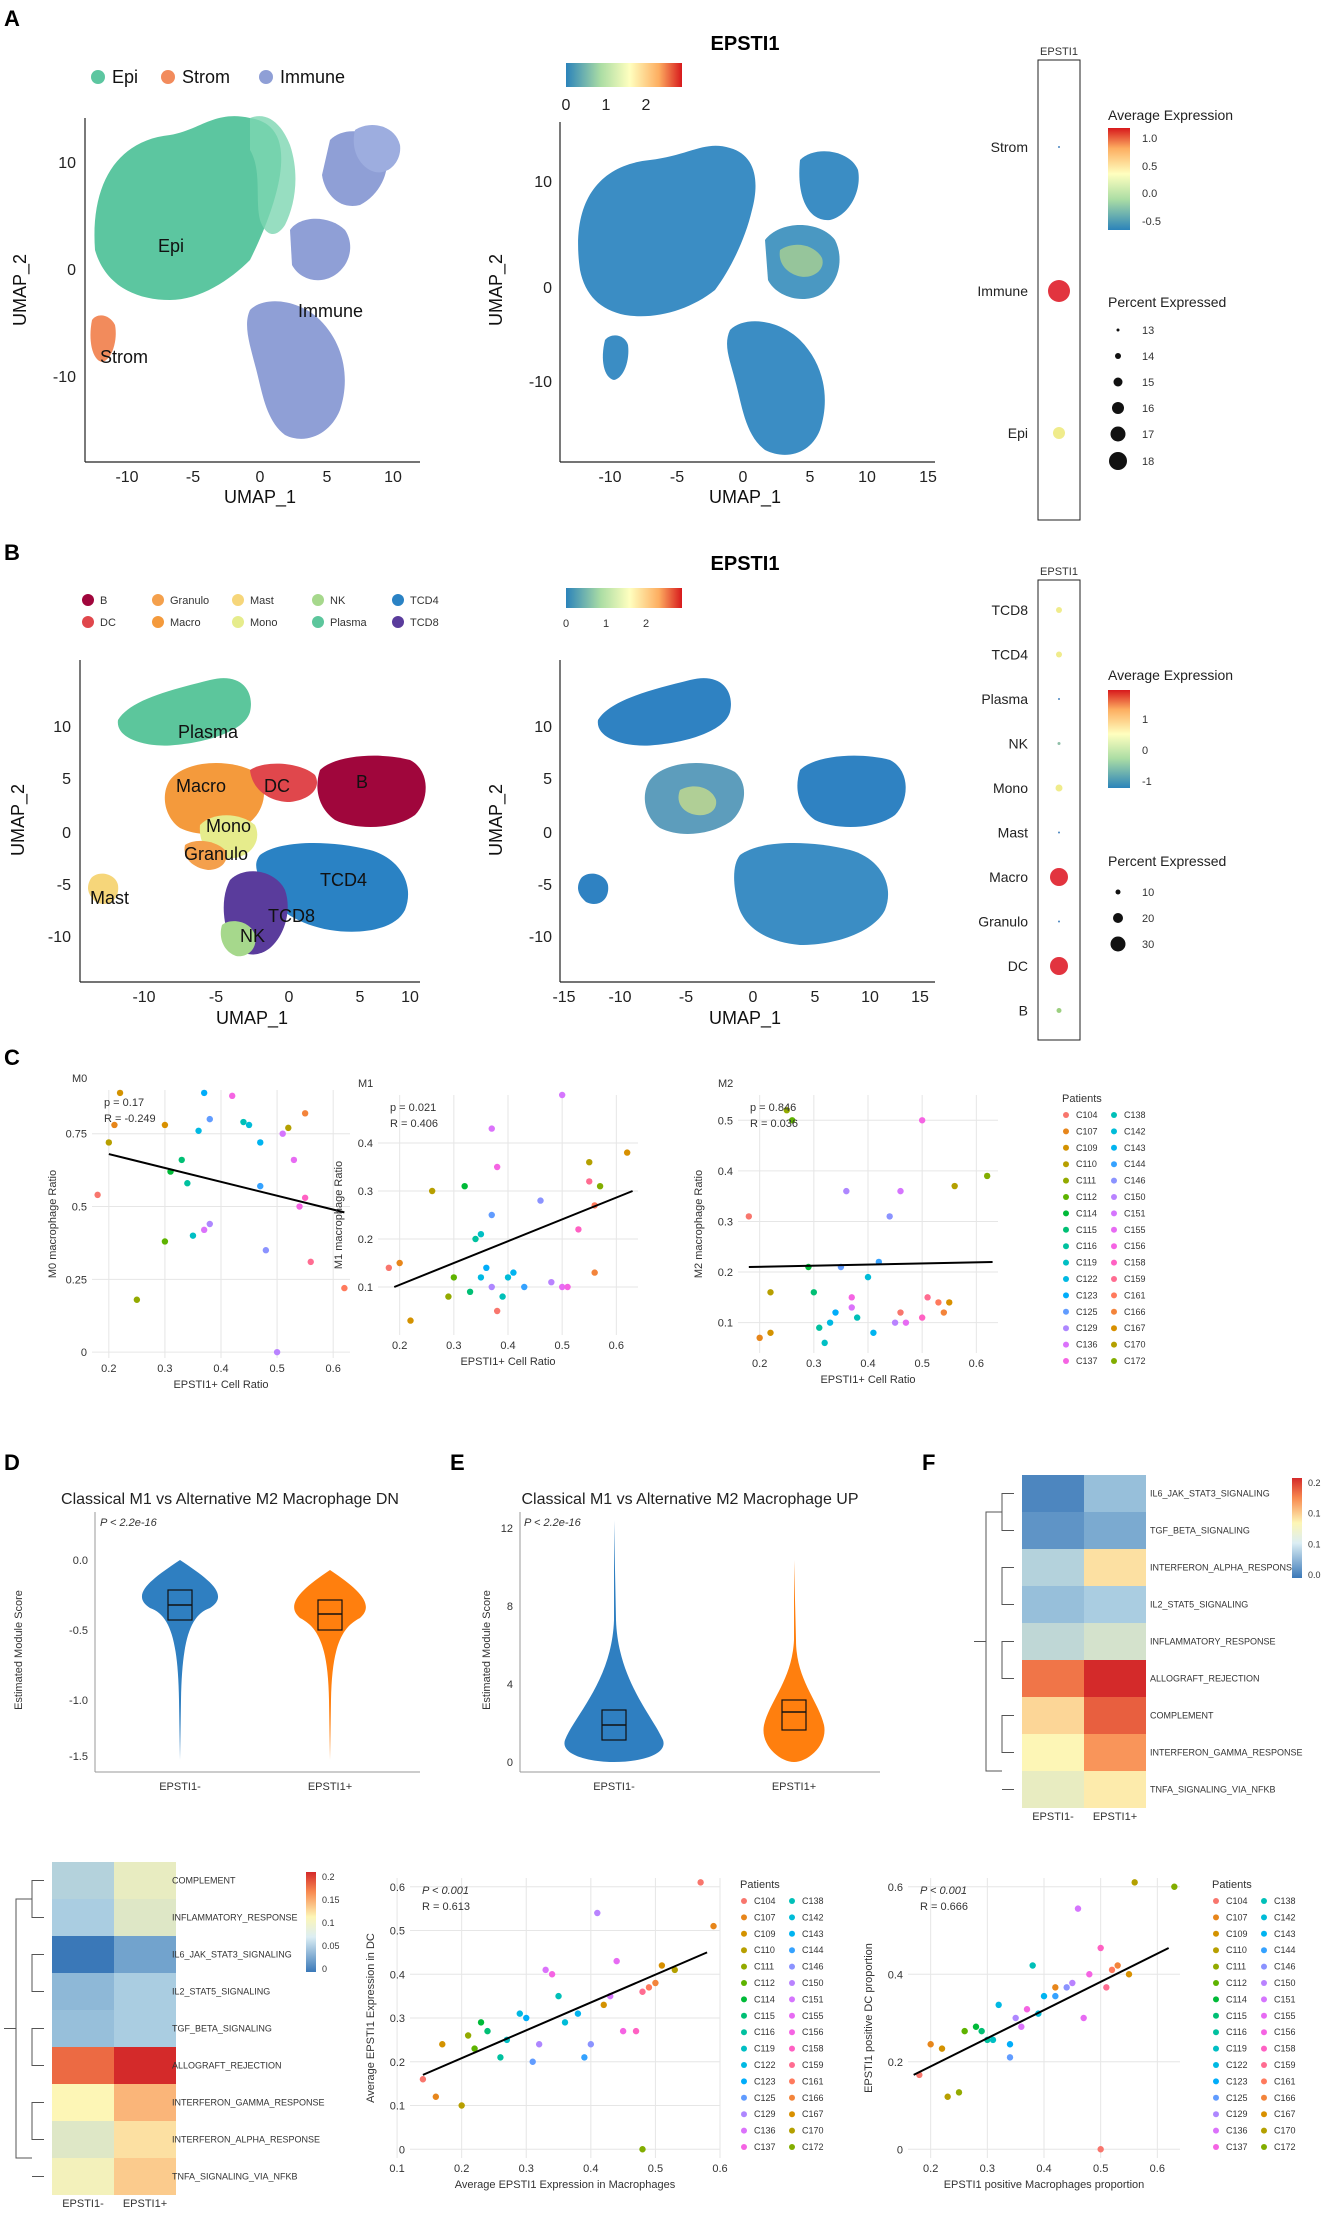 The height and width of the screenshot is (2218, 1321). I want to click on tick-x: 0, so click(743, 477).